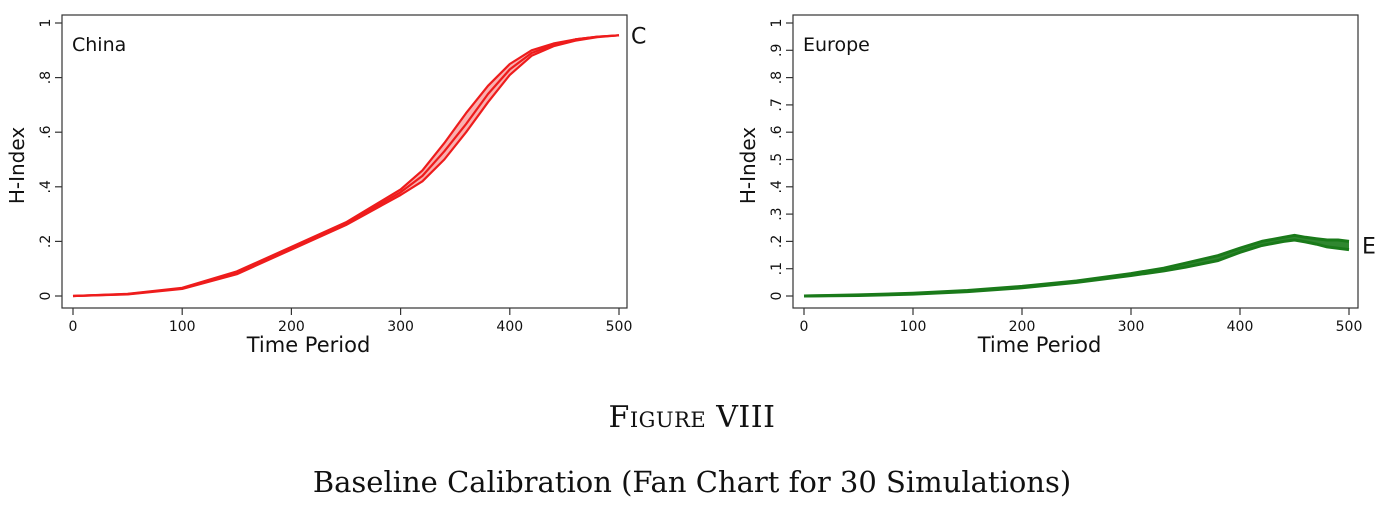  I want to click on y-tick-label: .9, so click(777, 50).